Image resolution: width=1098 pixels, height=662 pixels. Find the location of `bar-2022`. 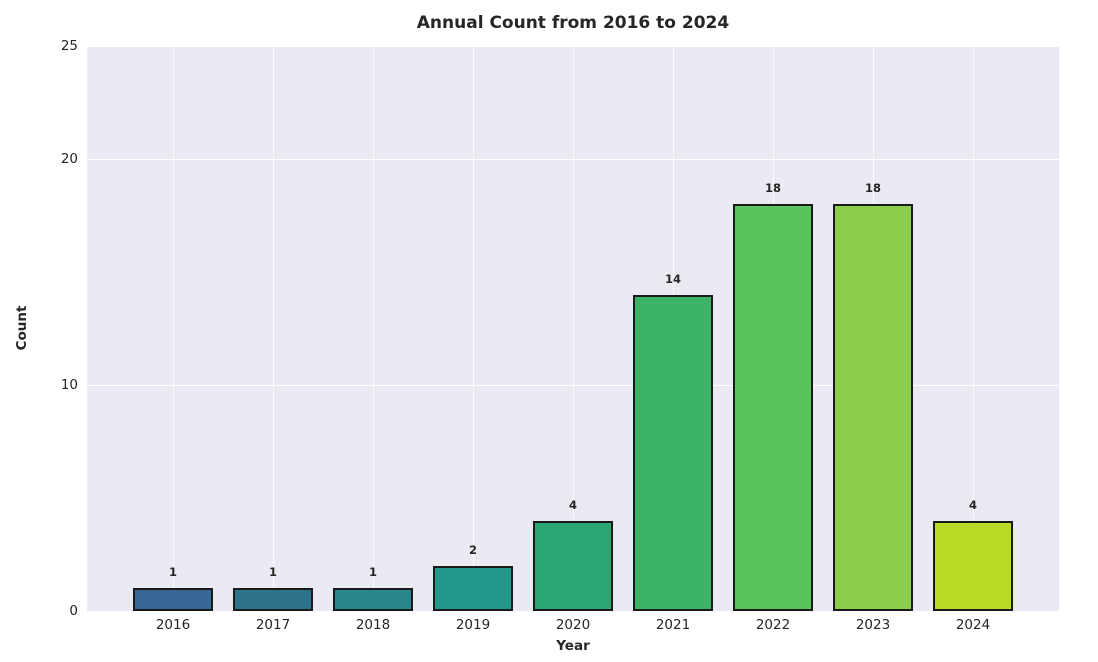

bar-2022 is located at coordinates (773, 407).